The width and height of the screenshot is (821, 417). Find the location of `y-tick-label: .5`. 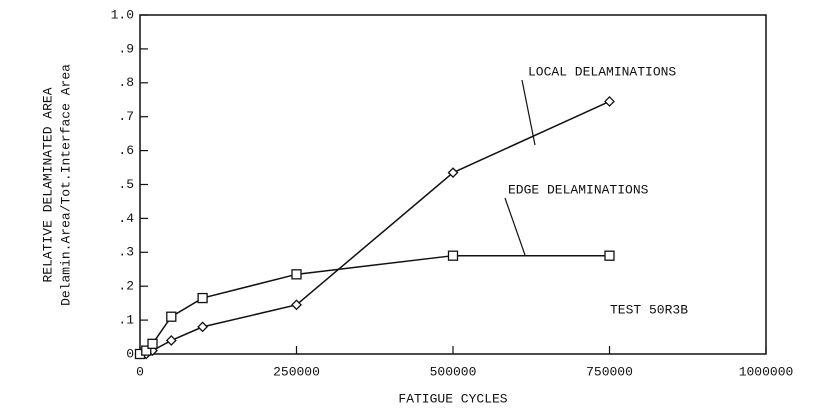

y-tick-label: .5 is located at coordinates (126, 184).